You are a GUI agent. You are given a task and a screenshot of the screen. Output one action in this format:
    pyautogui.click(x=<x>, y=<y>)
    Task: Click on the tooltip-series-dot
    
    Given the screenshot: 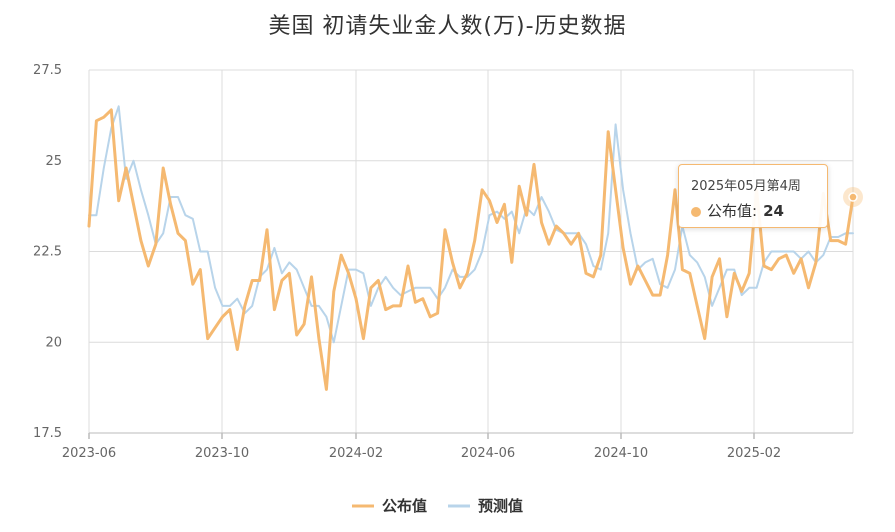 What is the action you would take?
    pyautogui.click(x=696, y=211)
    